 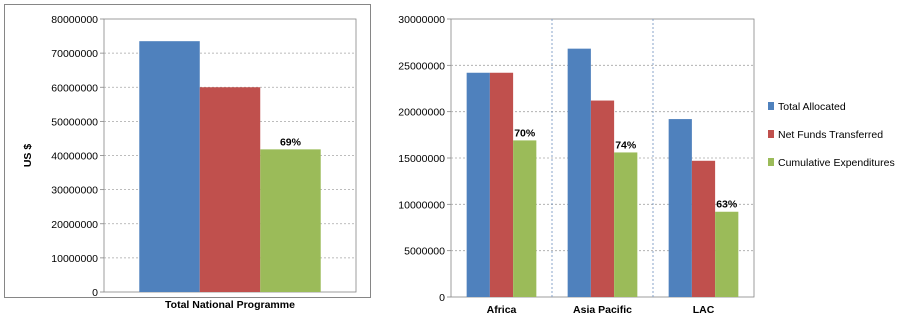 What do you see at coordinates (74, 88) in the screenshot?
I see `y-tick-label: 60000000` at bounding box center [74, 88].